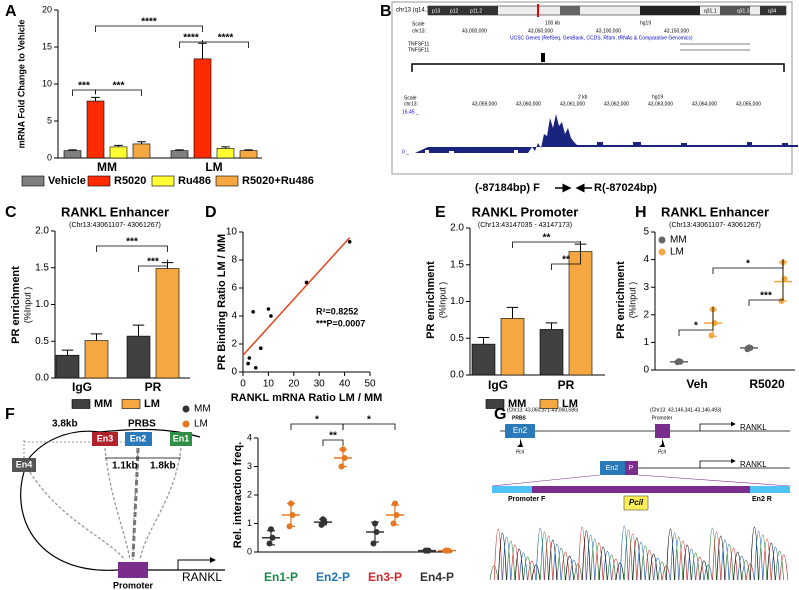 Image resolution: width=799 pixels, height=590 pixels. What do you see at coordinates (234, 288) in the screenshot?
I see `y-tick-label: 6` at bounding box center [234, 288].